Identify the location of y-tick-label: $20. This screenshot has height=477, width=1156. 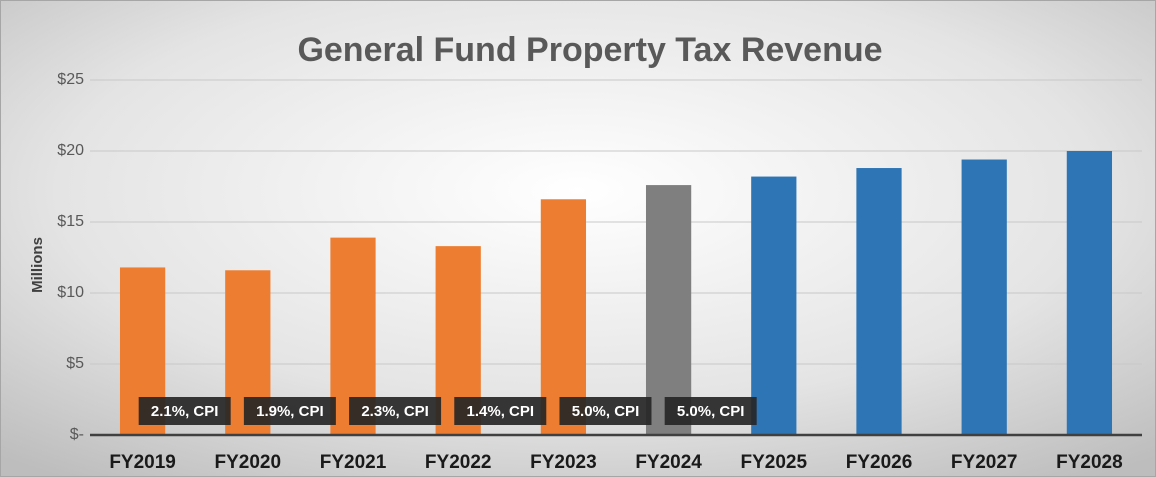
(70, 150).